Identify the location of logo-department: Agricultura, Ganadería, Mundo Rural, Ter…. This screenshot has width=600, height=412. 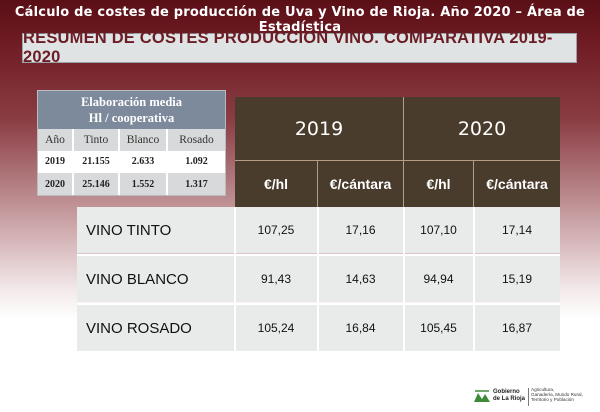
(557, 395).